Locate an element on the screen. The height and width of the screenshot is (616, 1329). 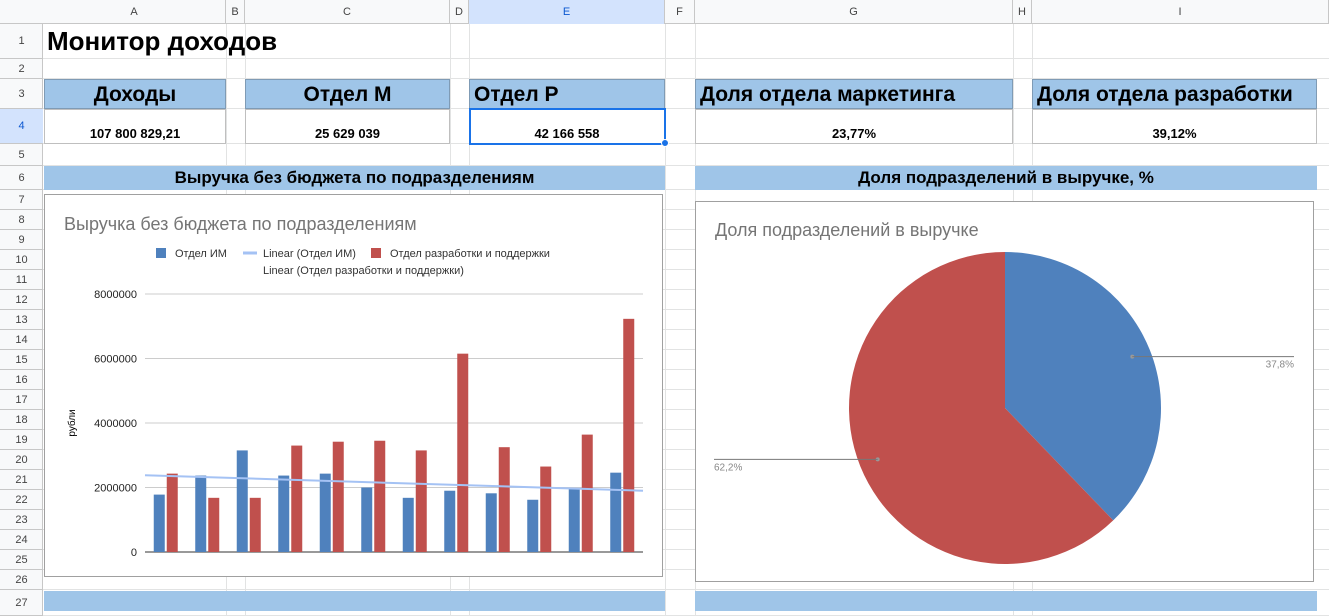
kpi-label-income: Доходы is located at coordinates (135, 94).